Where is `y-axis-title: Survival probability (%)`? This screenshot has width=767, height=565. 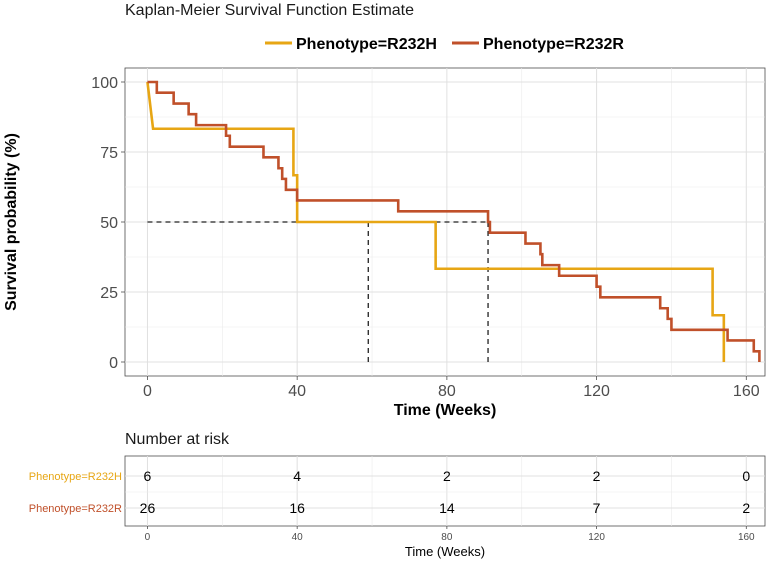 y-axis-title: Survival probability (%) is located at coordinates (11, 222).